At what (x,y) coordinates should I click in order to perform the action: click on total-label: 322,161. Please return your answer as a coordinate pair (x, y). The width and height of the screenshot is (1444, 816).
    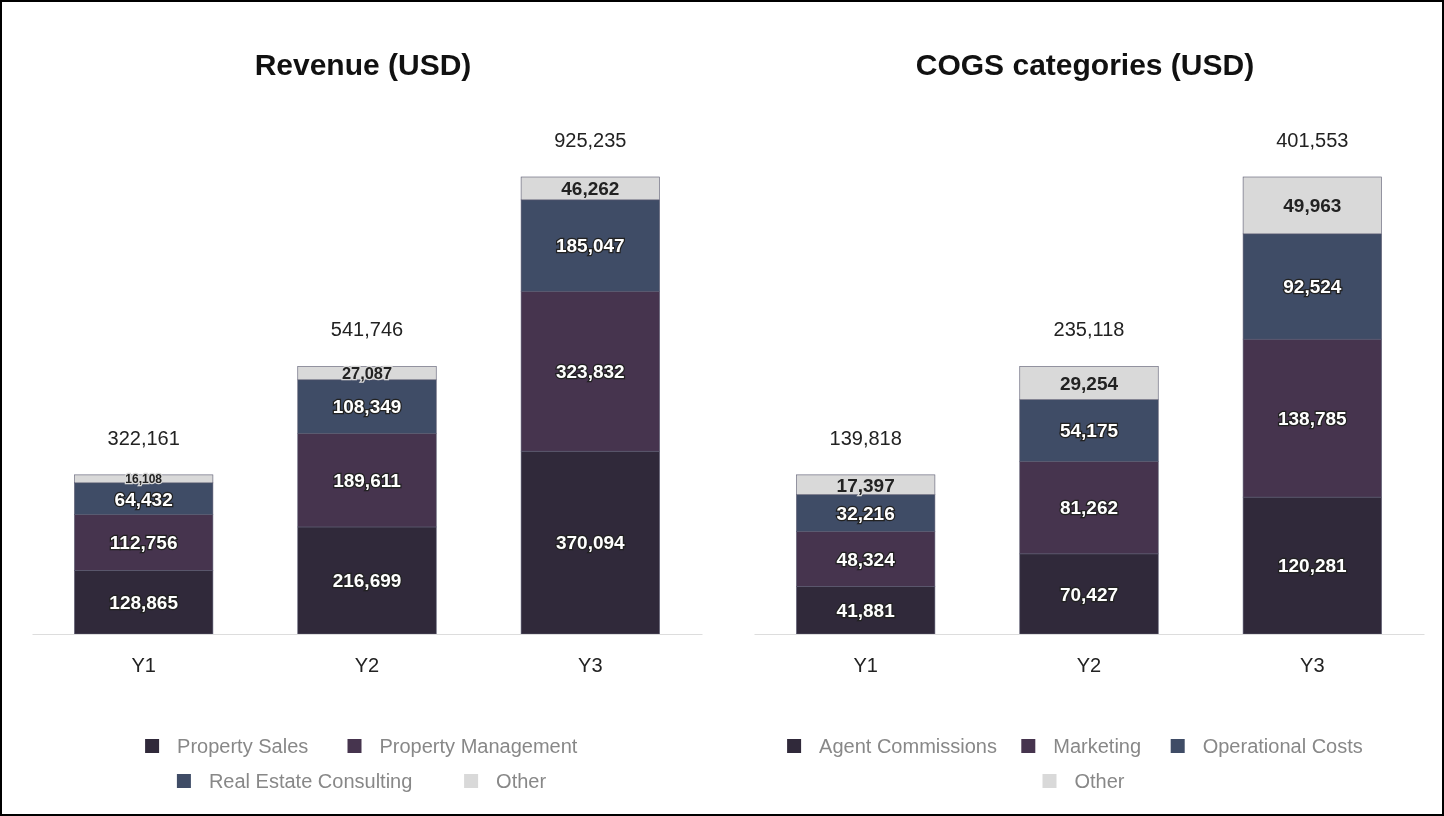
    Looking at the image, I should click on (143, 437).